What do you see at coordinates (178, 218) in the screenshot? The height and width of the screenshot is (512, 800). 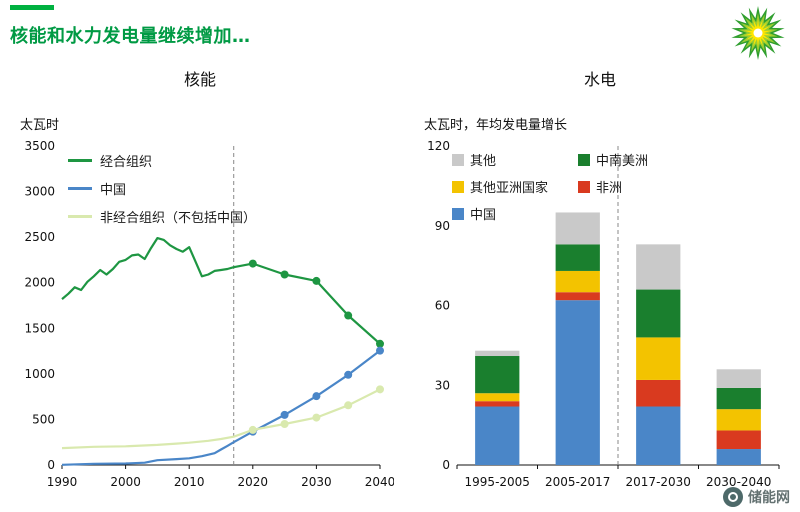 I see `legend-label: 非经合组织（不包括中国）` at bounding box center [178, 218].